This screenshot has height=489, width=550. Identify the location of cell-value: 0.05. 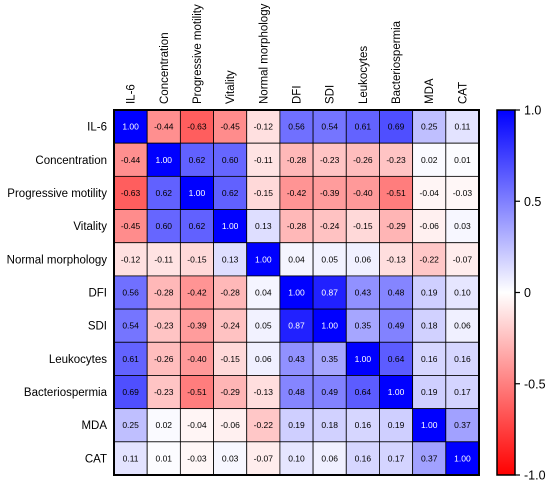
(329, 259).